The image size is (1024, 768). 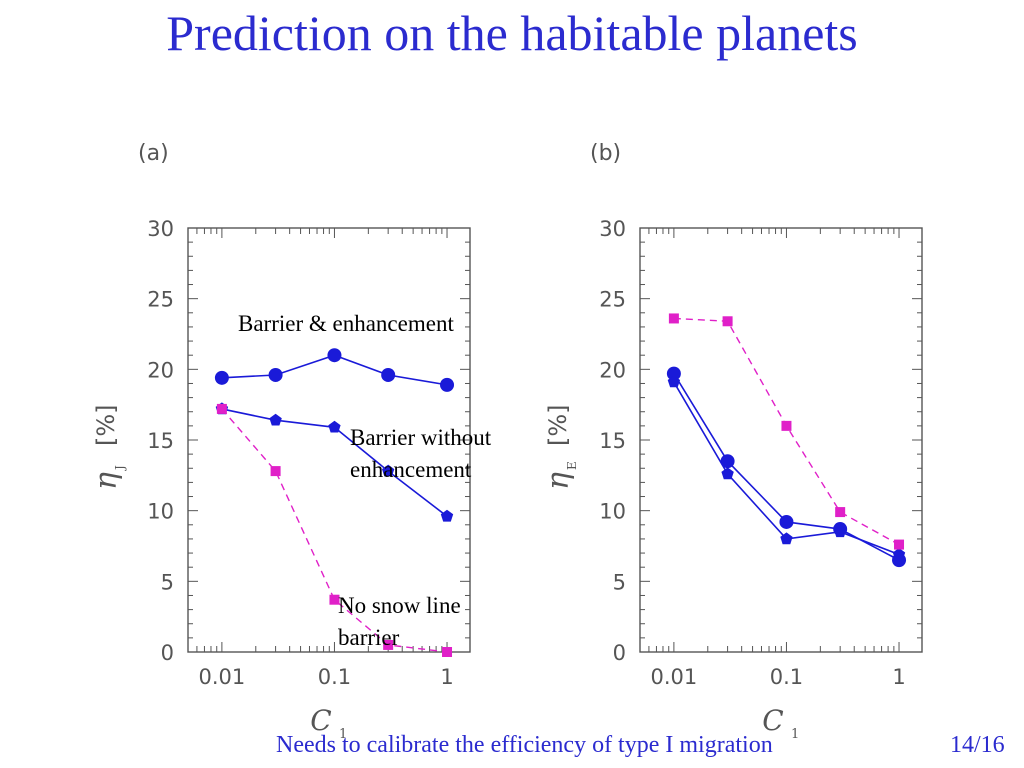 I want to click on annotation-barrier-without-enhancement: Barrier without enhancement, so click(x=421, y=453).